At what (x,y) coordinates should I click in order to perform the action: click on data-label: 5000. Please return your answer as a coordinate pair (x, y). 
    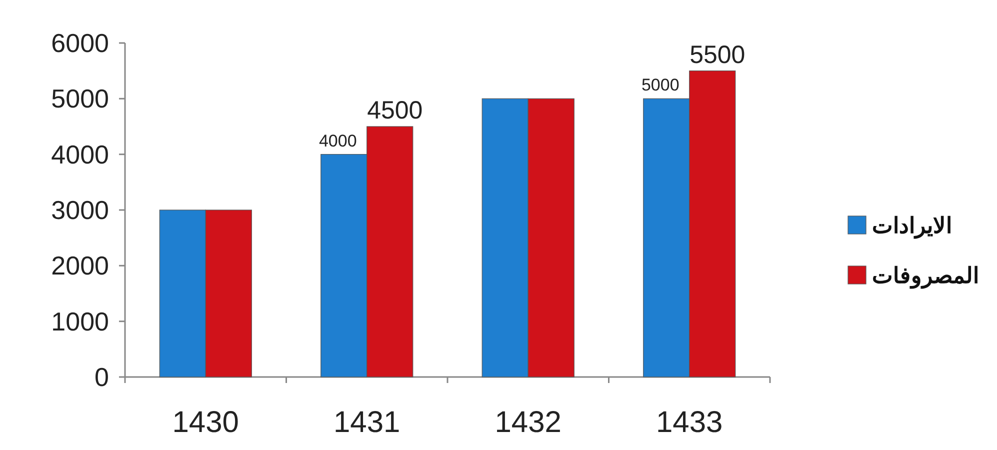
    Looking at the image, I should click on (660, 85).